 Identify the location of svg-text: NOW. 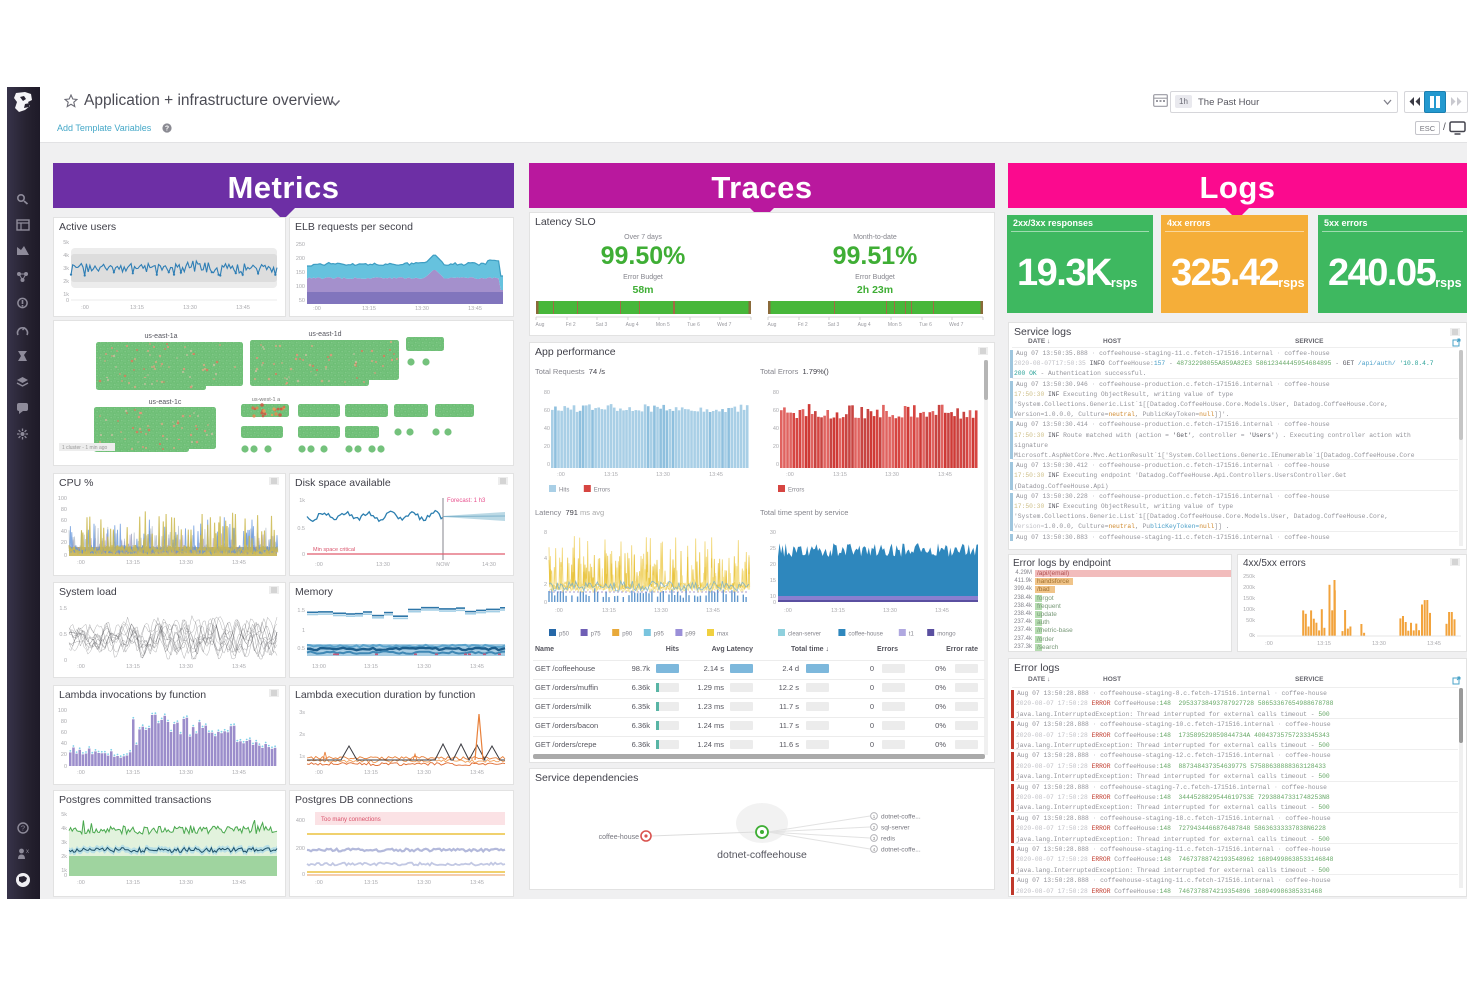
(443, 565).